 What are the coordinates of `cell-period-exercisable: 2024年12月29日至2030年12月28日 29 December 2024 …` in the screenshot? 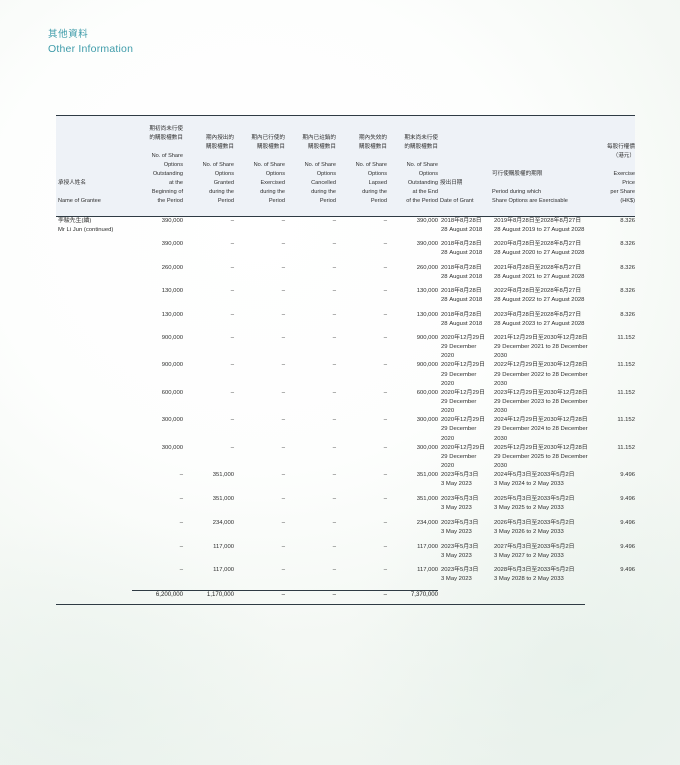 It's located at (542, 429).